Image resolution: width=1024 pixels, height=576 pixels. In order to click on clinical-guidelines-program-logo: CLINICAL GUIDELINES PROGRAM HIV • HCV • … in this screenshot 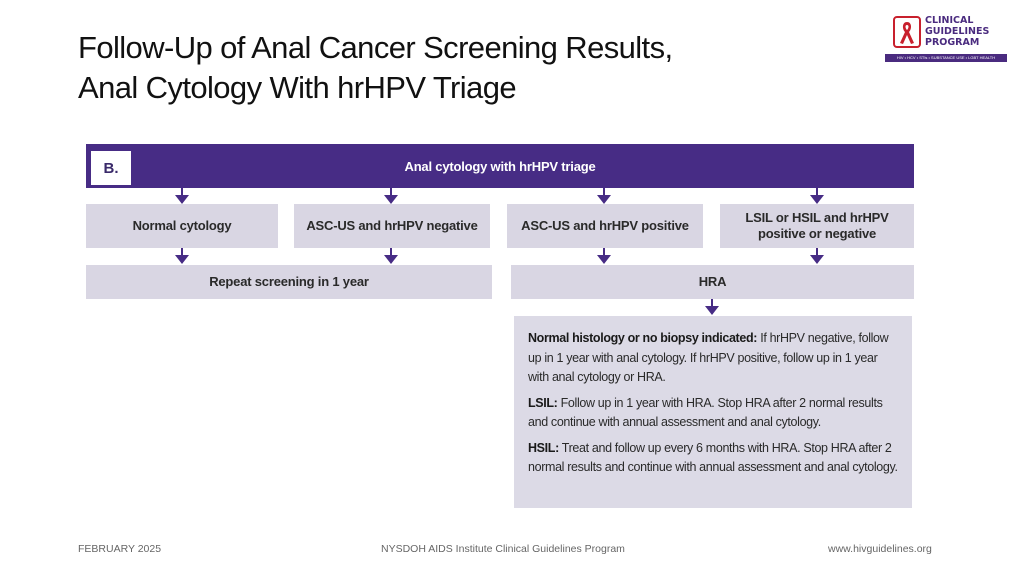, I will do `click(946, 39)`.